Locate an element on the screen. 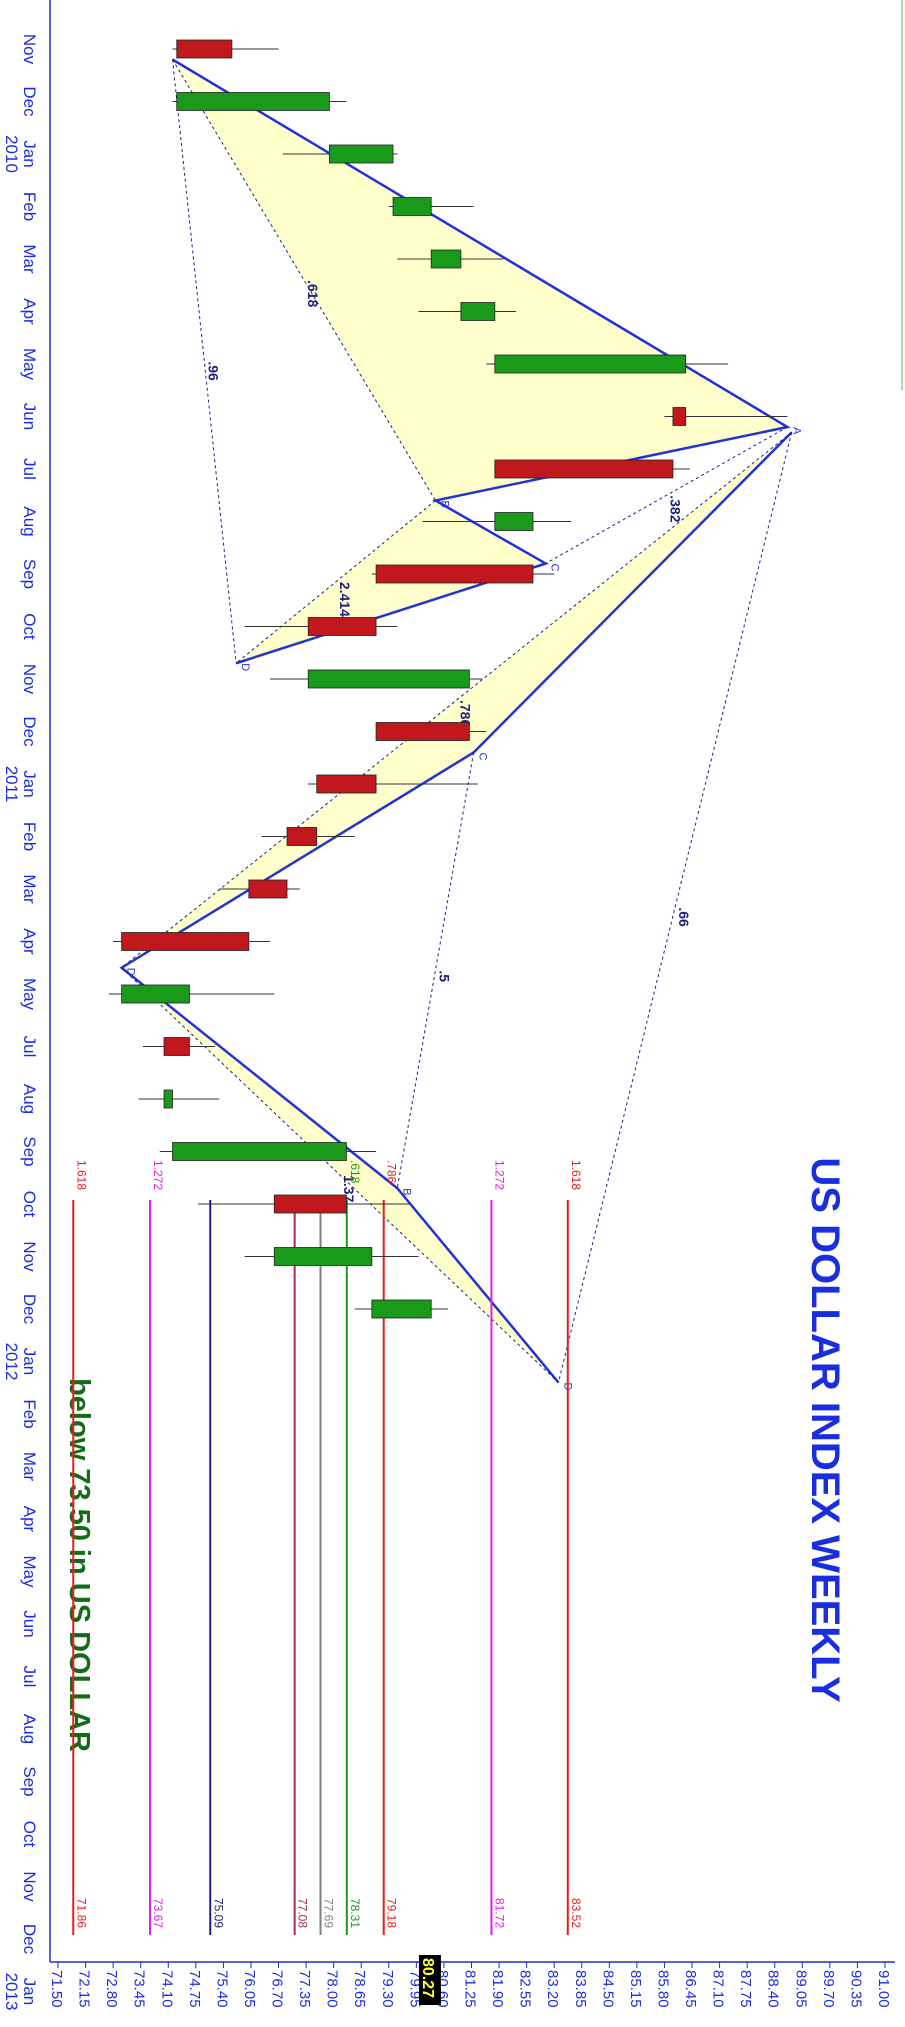 Image resolution: width=905 pixels, height=2027 pixels. level-value: 75.09 is located at coordinates (218, 1913).